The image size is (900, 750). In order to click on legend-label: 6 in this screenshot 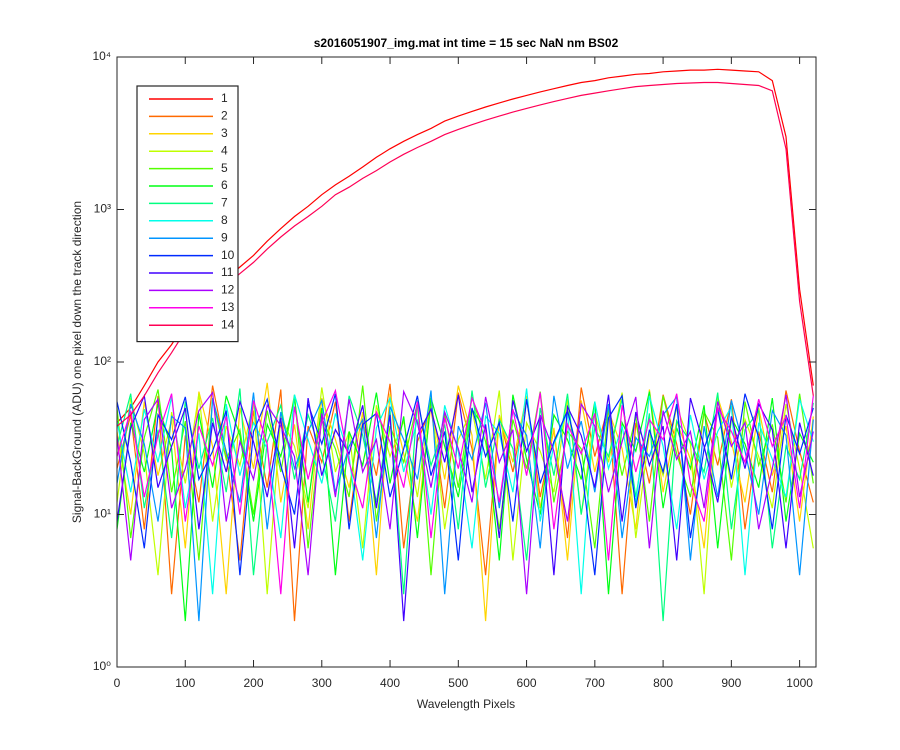, I will do `click(224, 185)`.